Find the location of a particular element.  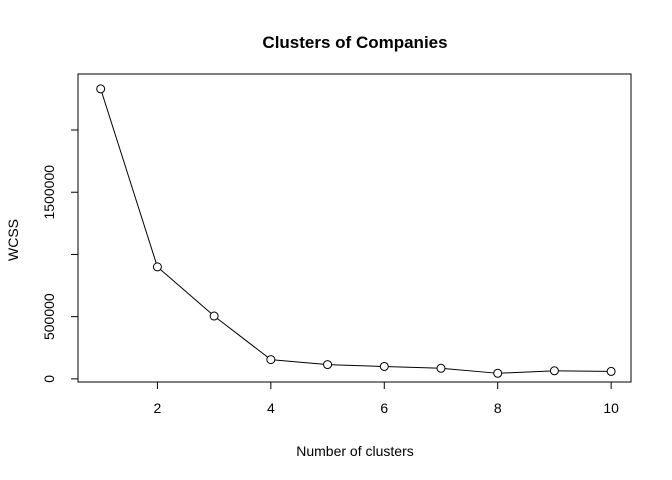

chart-title: Clusters of Companies is located at coordinates (354, 42).